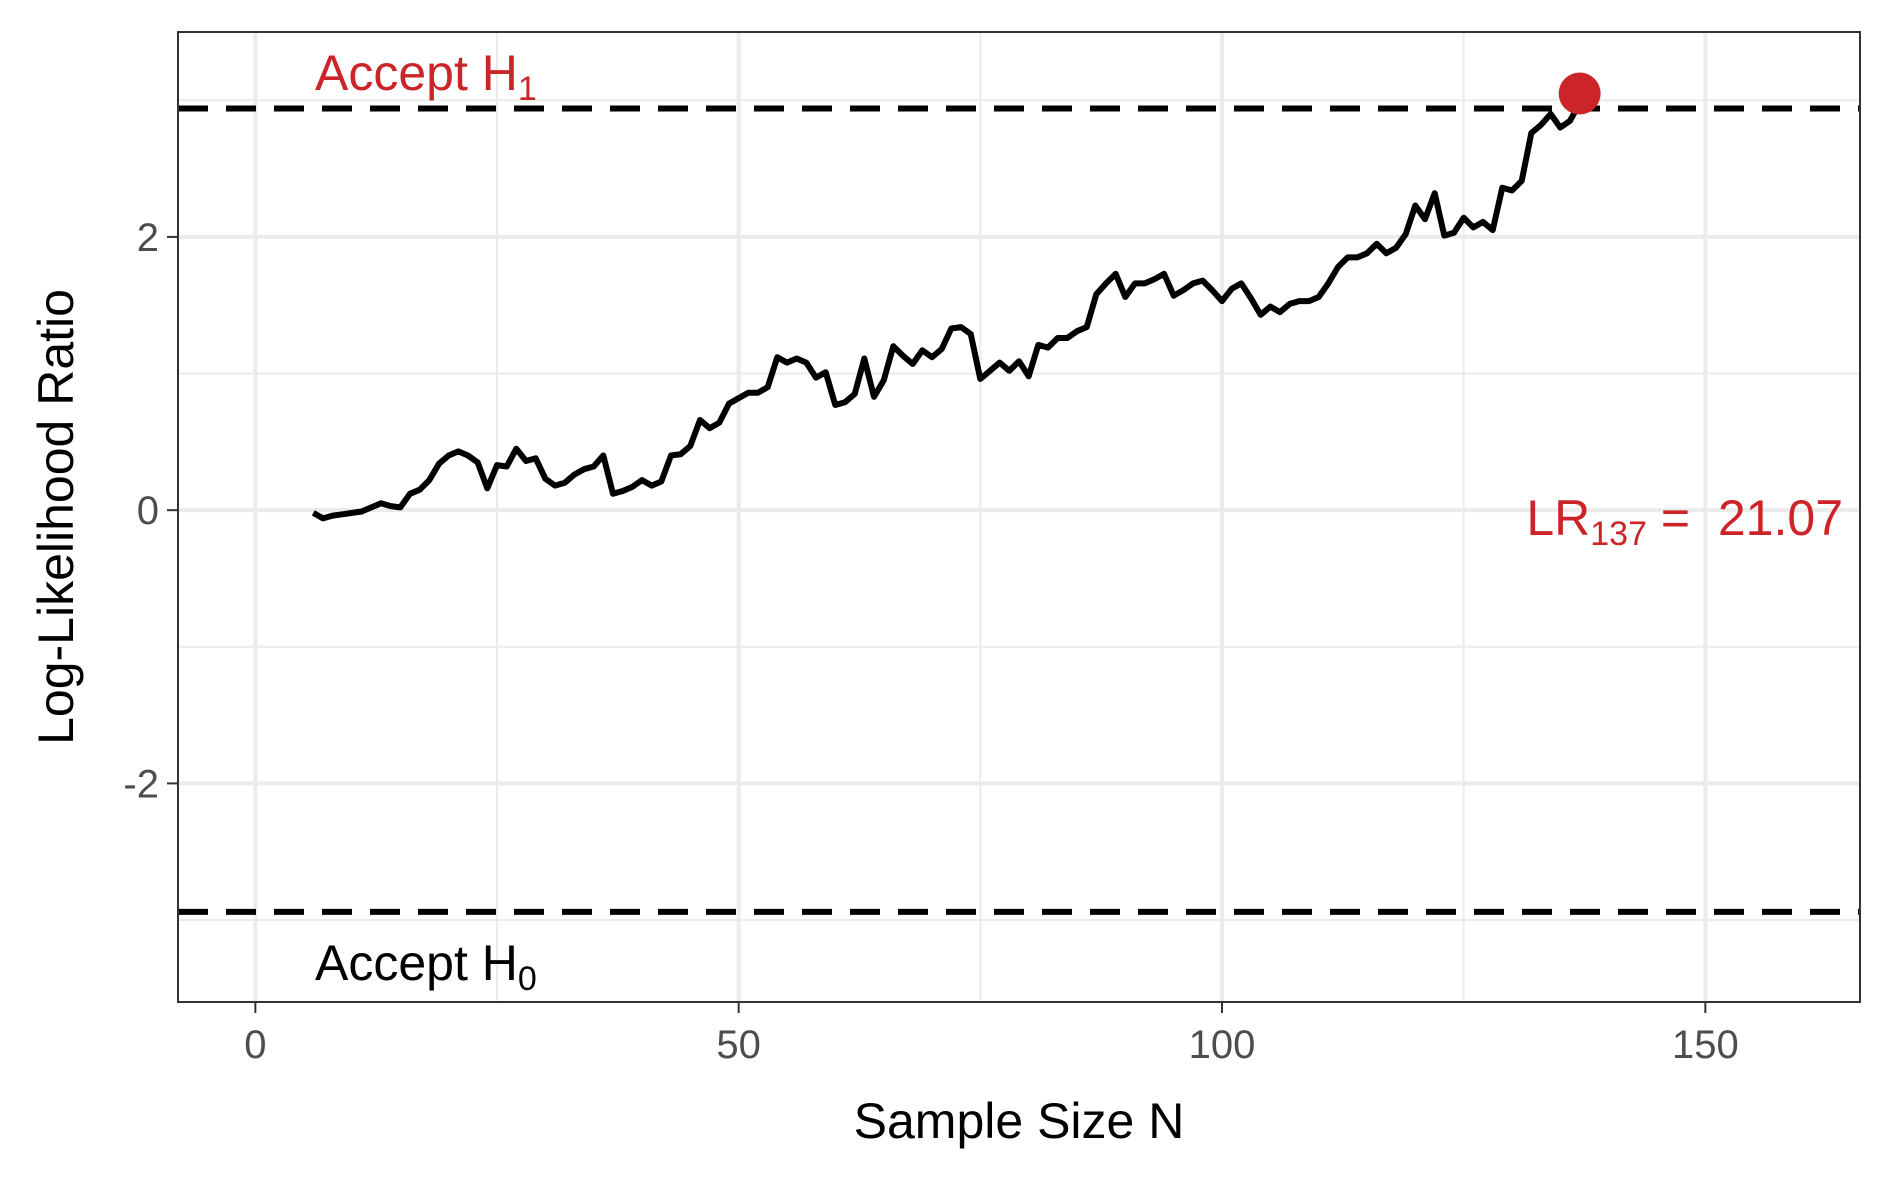 The image size is (1889, 1181). I want to click on lr-annotation: LR137 = 21.07, so click(1684, 521).